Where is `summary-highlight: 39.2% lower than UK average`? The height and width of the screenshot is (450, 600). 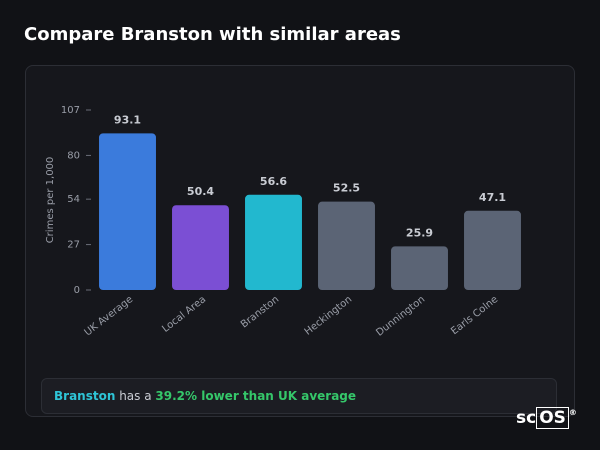 summary-highlight: 39.2% lower than UK average is located at coordinates (256, 396).